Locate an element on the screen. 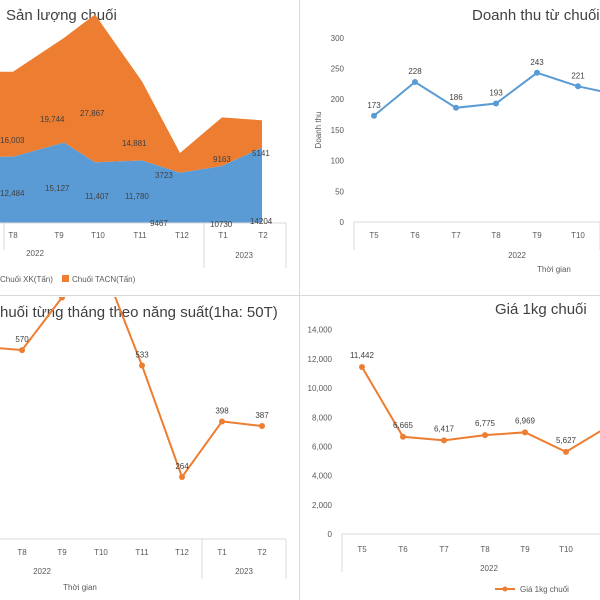 This screenshot has height=600, width=600. data-label: 11,442 is located at coordinates (362, 355).